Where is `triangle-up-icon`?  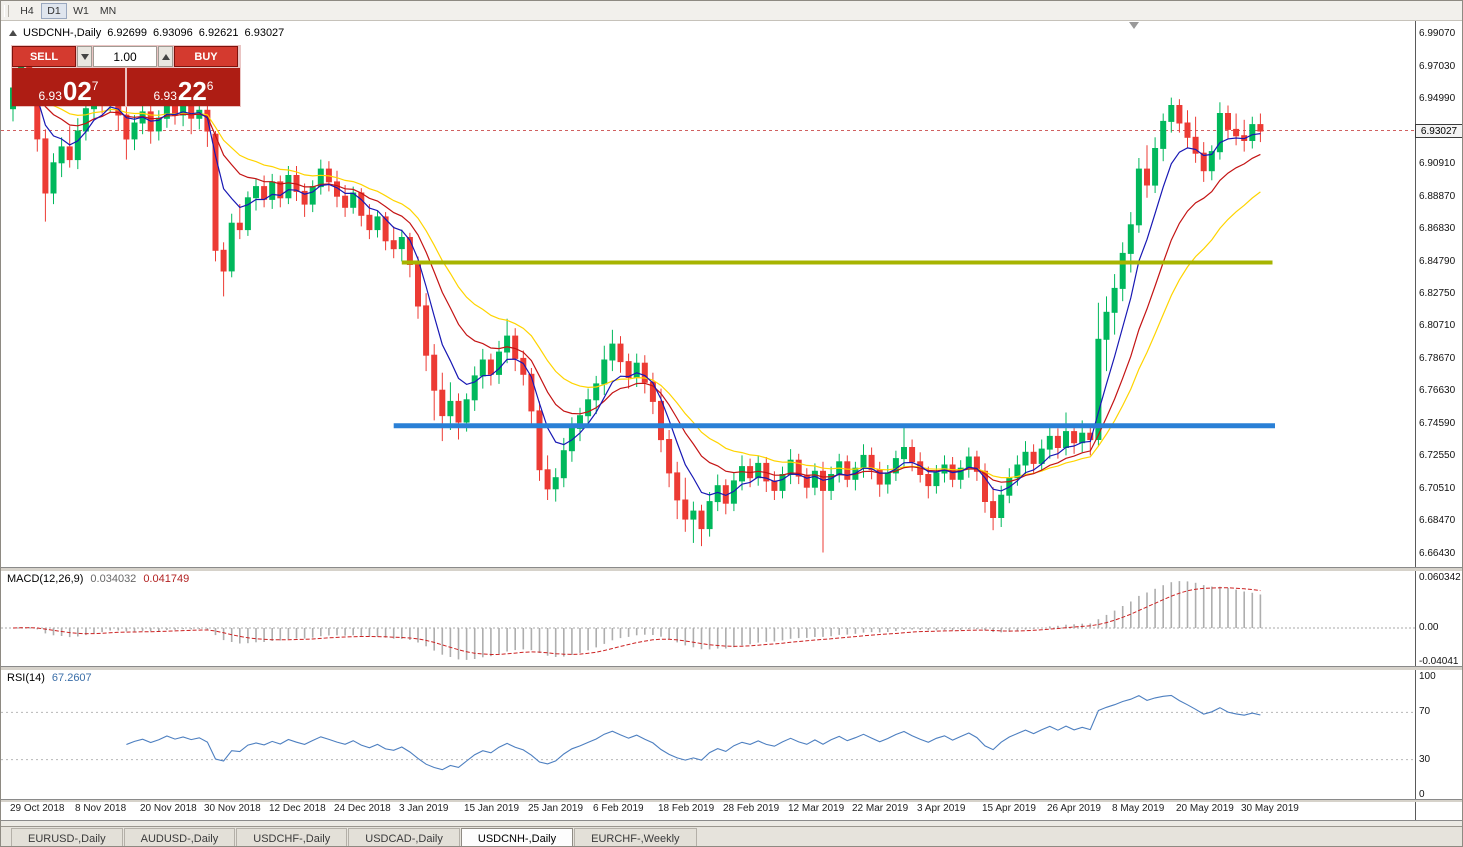
triangle-up-icon is located at coordinates (166, 57).